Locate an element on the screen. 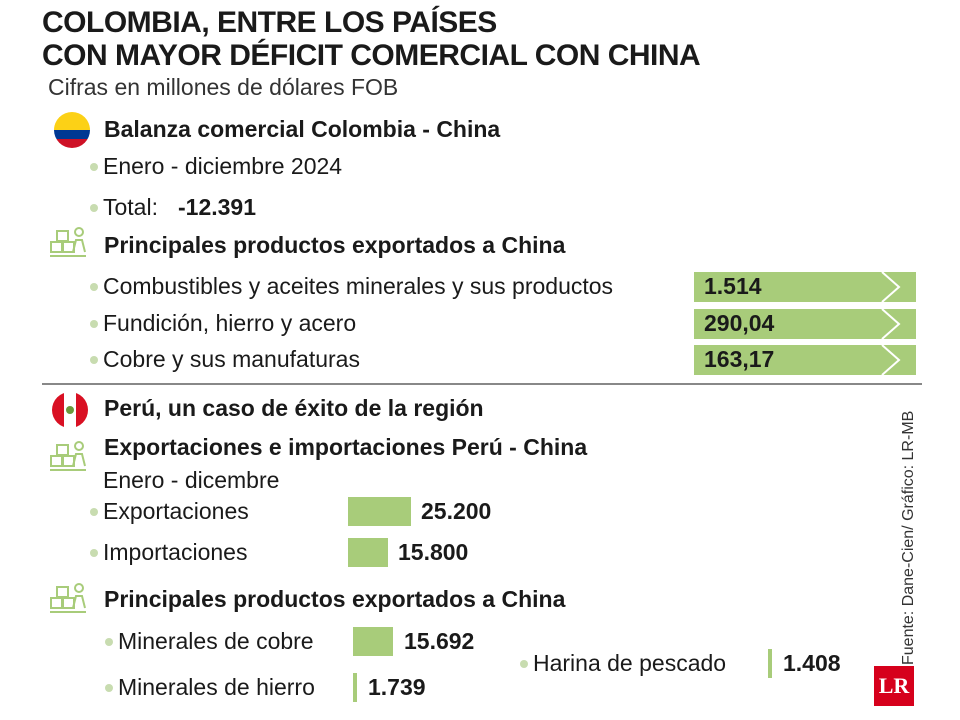 Image resolution: width=960 pixels, height=720 pixels. chart-title-line2: CON MAYOR DÉFICIT COMERCIAL CON CHINA is located at coordinates (371, 55).